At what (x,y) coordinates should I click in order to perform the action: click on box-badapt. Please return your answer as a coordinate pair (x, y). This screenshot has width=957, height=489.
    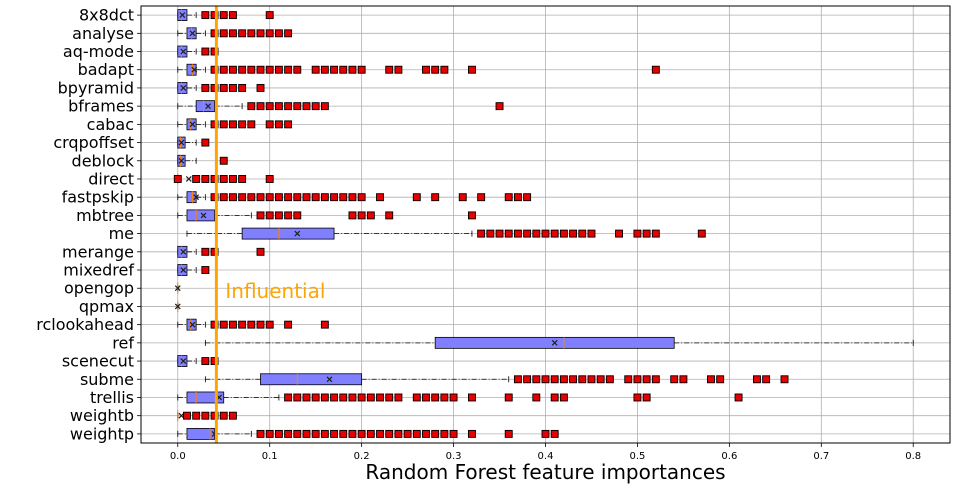
    Looking at the image, I should click on (418, 69).